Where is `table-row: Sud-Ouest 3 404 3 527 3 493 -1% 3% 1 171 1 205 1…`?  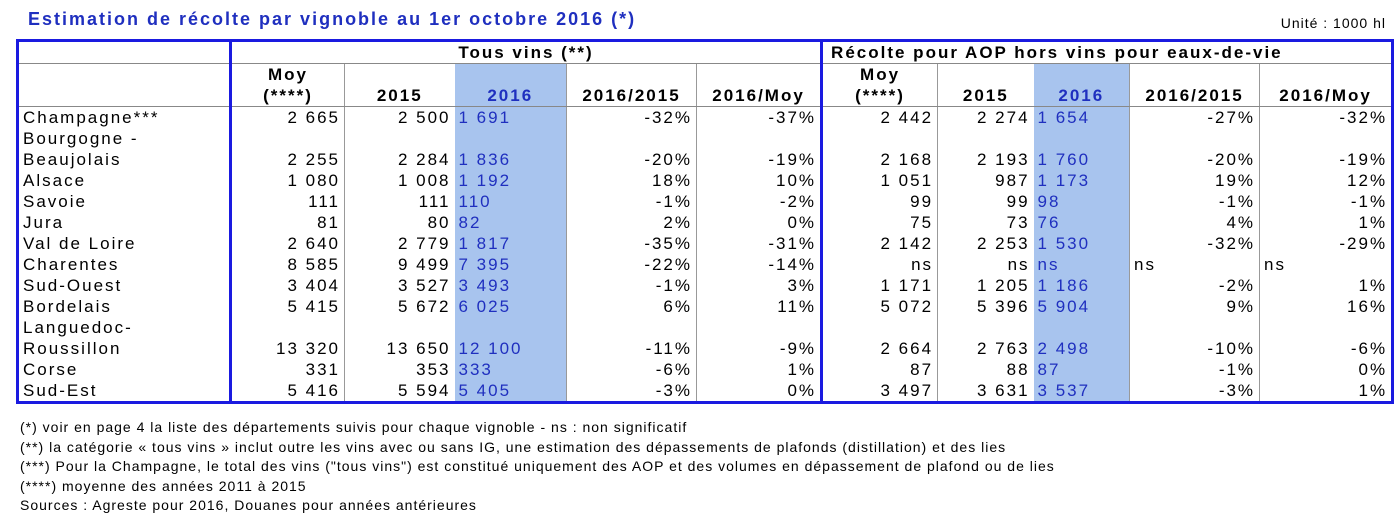 table-row: Sud-Ouest 3 404 3 527 3 493 -1% 3% 1 171 1 205 1… is located at coordinates (705, 285).